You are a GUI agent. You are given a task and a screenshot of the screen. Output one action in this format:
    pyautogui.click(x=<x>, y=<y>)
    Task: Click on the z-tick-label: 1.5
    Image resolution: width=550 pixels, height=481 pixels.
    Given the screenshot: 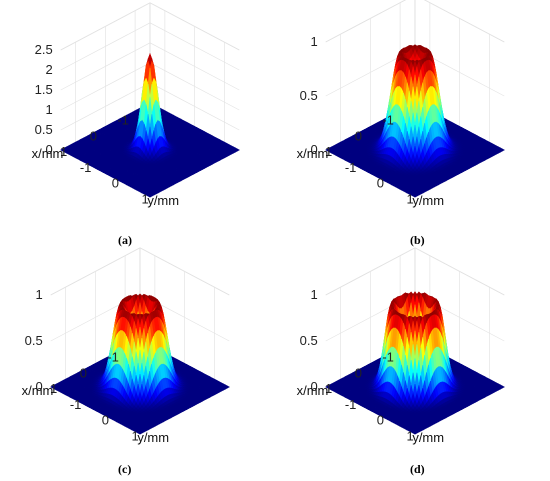 What is the action you would take?
    pyautogui.click(x=44, y=89)
    